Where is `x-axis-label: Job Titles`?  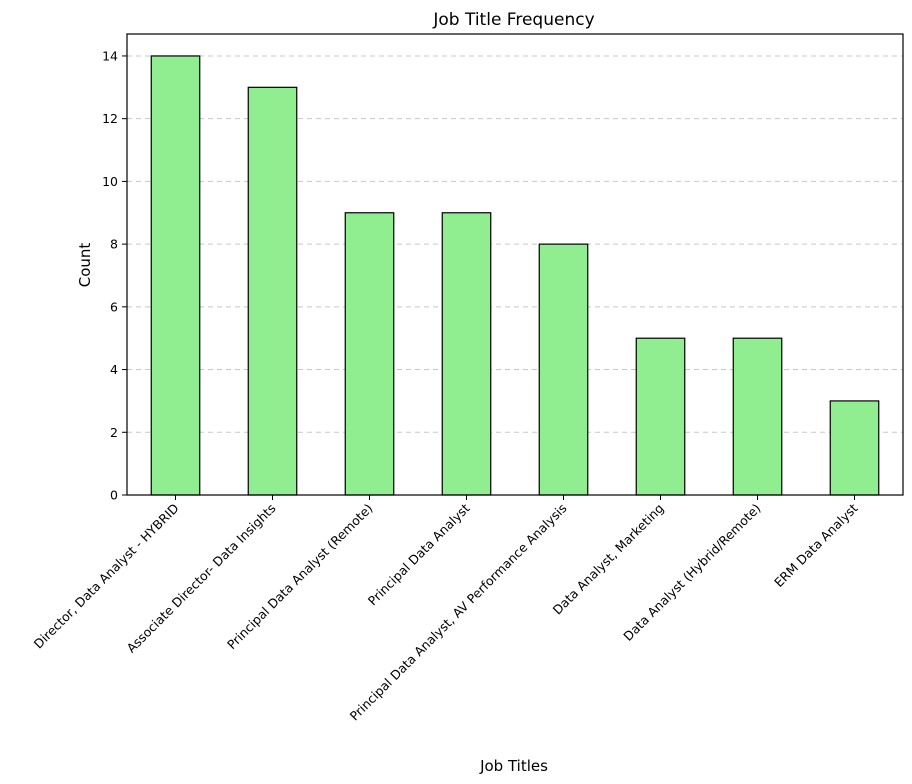 x-axis-label: Job Titles is located at coordinates (513, 766).